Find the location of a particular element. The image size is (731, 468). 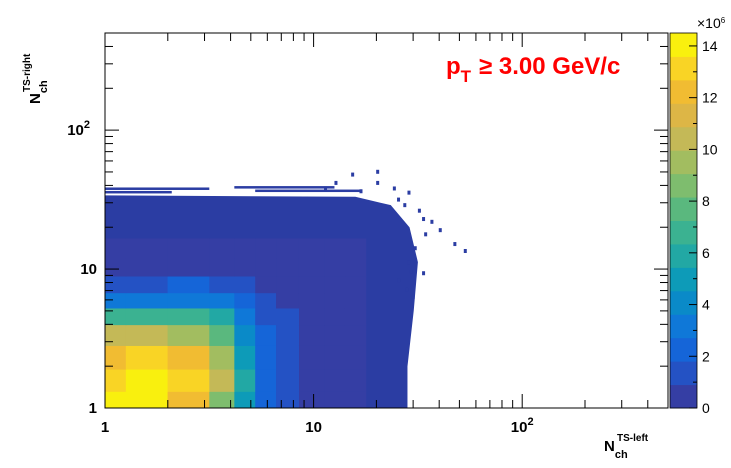

y-tick-label: 1 is located at coordinates (93, 408).